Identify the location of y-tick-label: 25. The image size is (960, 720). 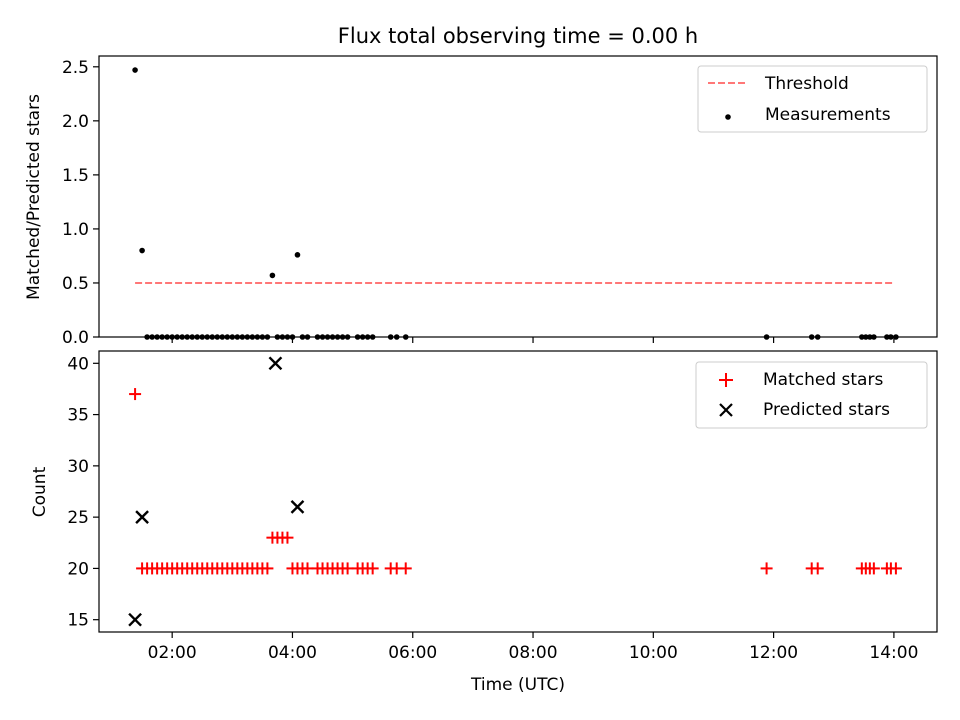
(78, 518).